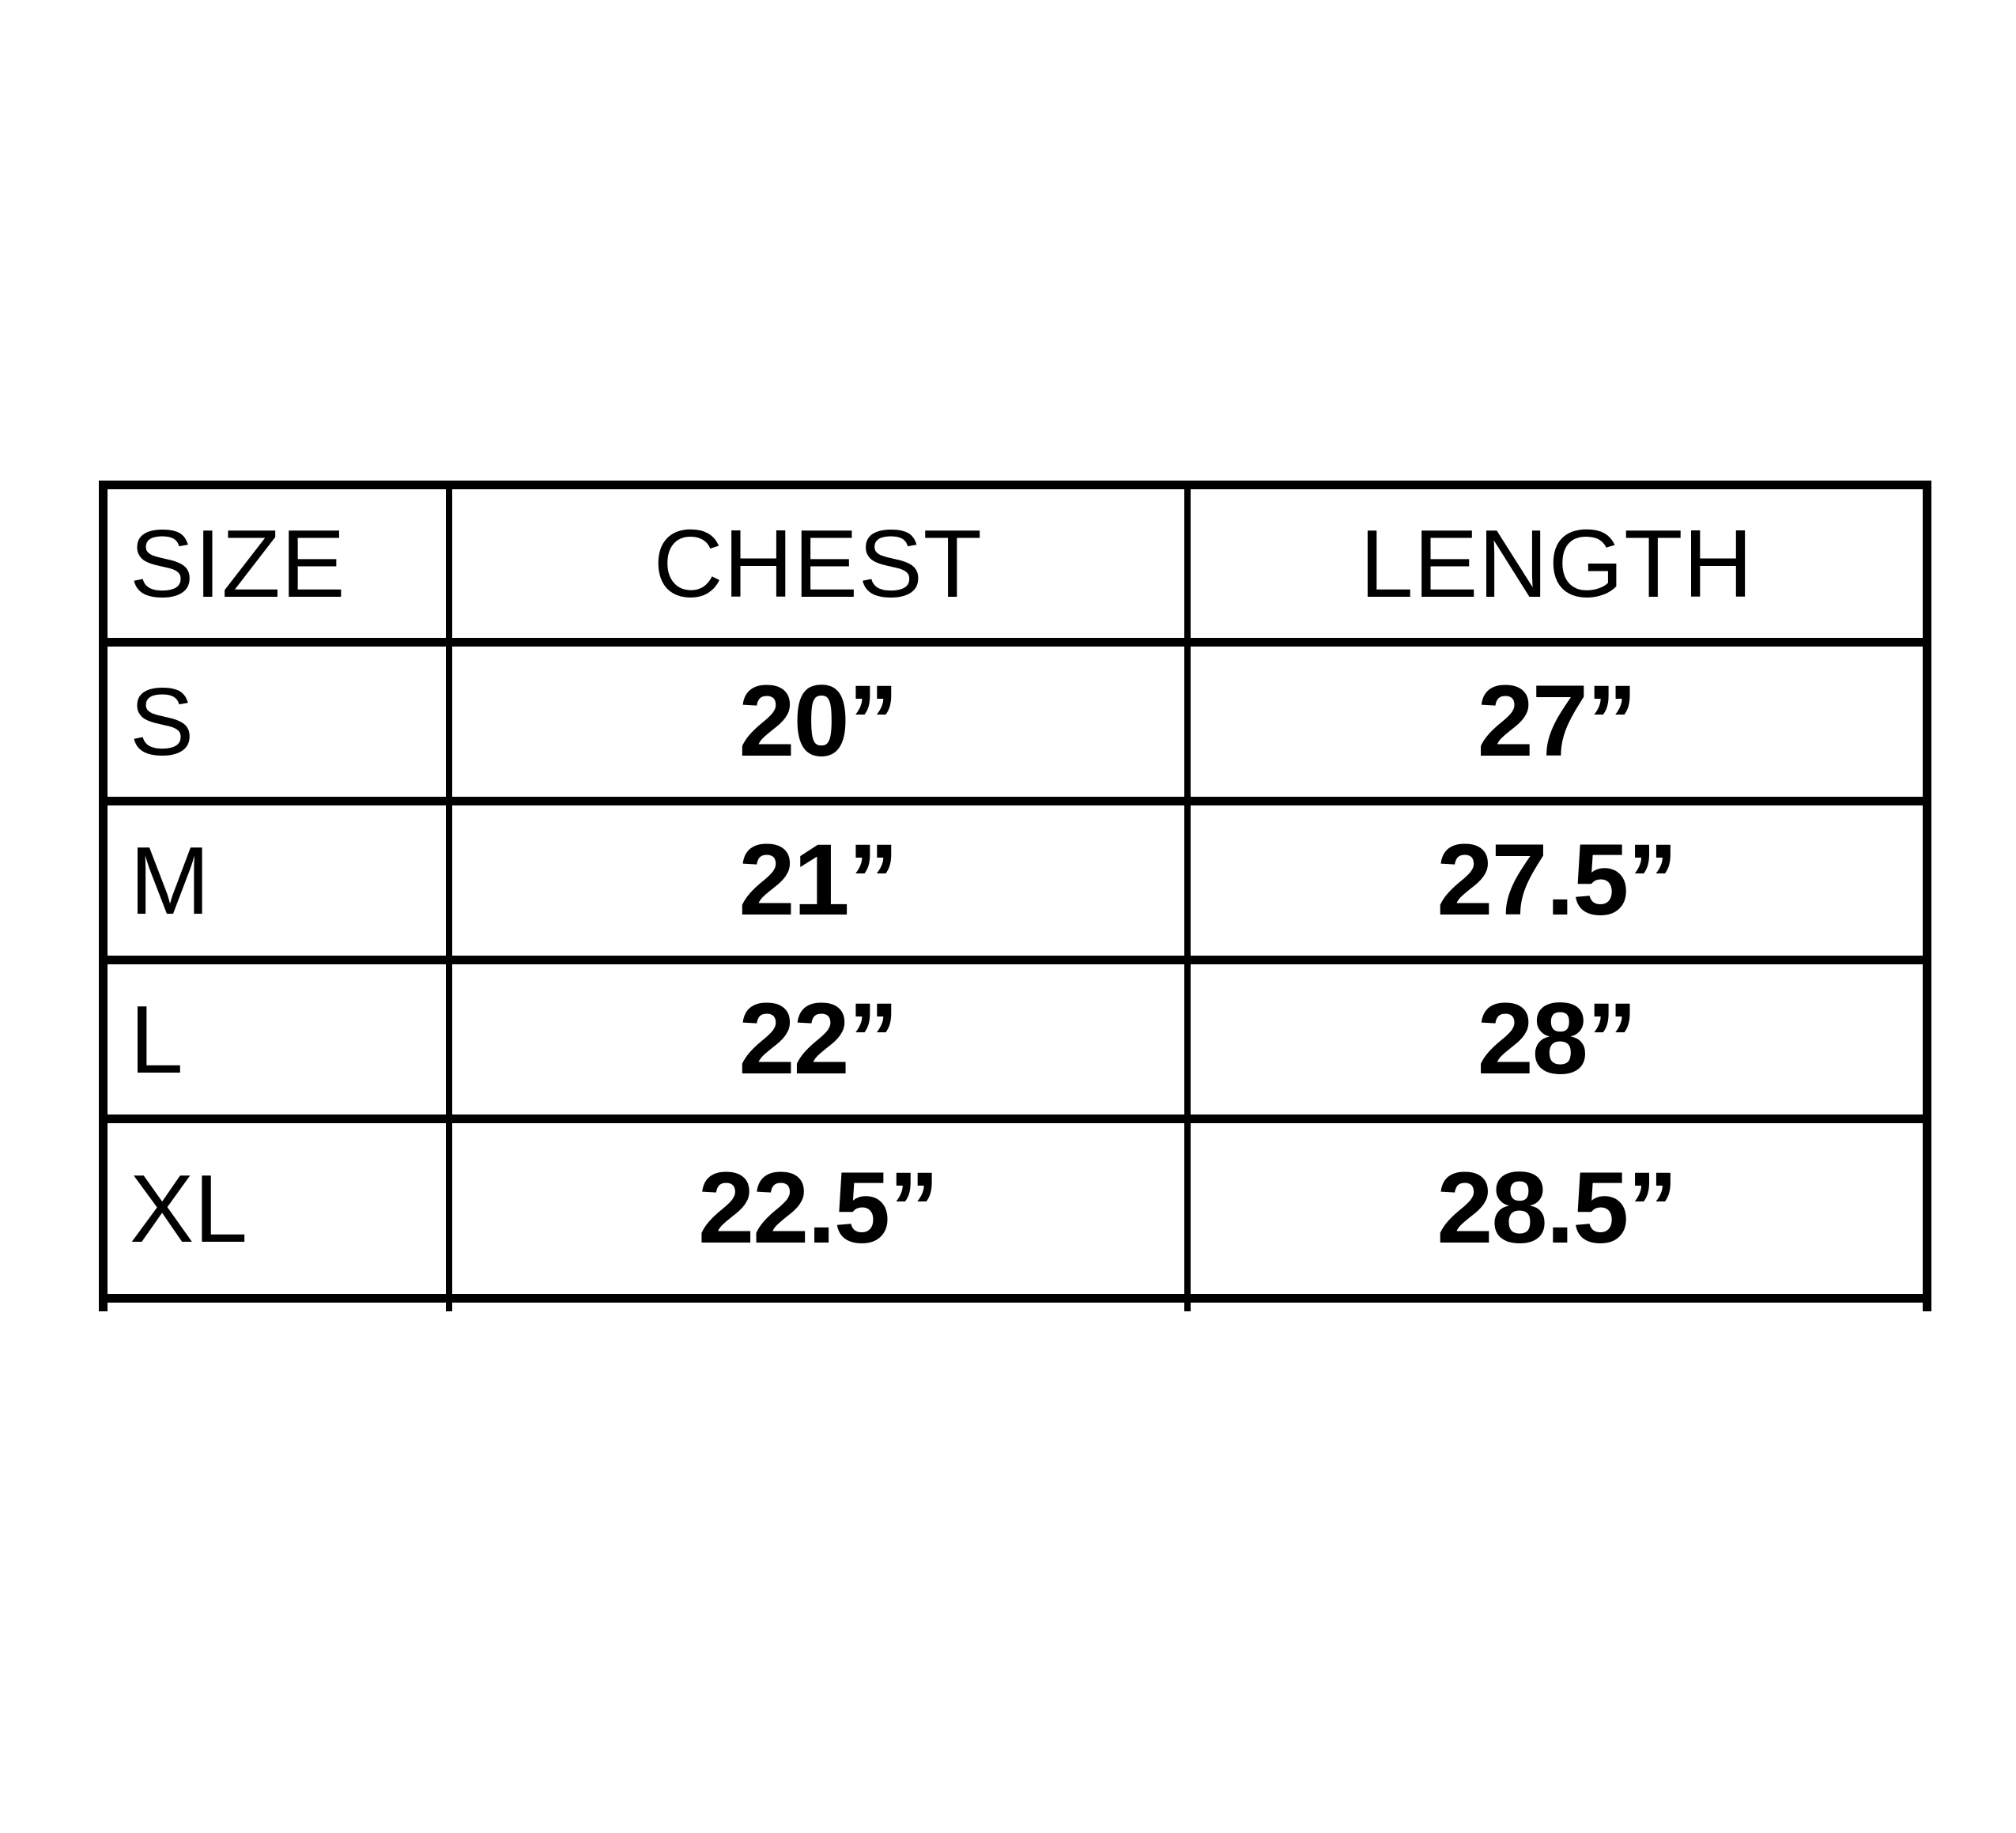  What do you see at coordinates (276, 880) in the screenshot?
I see `cell-size-m: M` at bounding box center [276, 880].